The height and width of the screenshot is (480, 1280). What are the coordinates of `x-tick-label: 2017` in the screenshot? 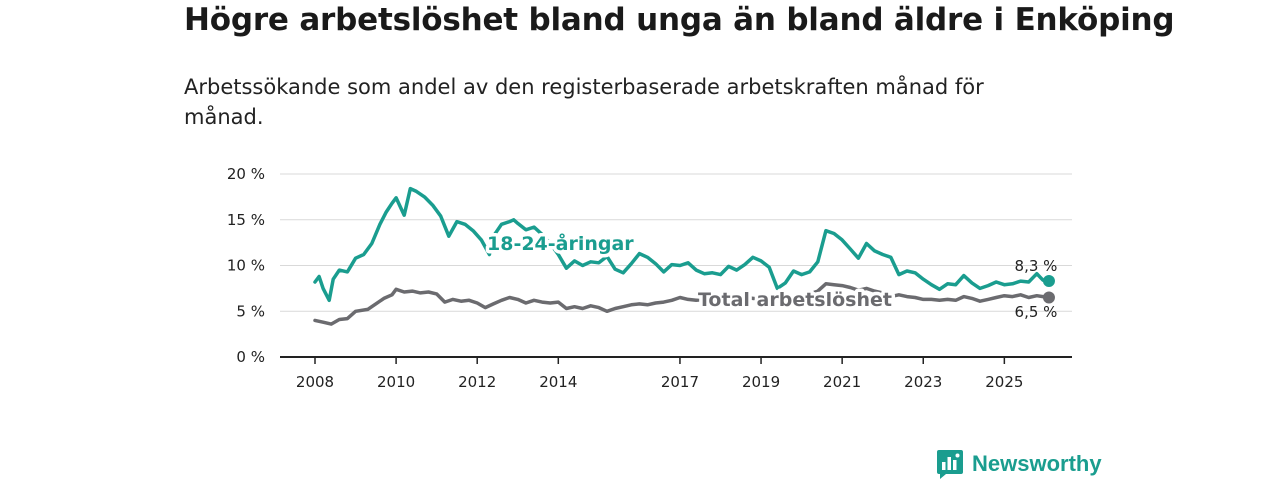 It's located at (680, 382).